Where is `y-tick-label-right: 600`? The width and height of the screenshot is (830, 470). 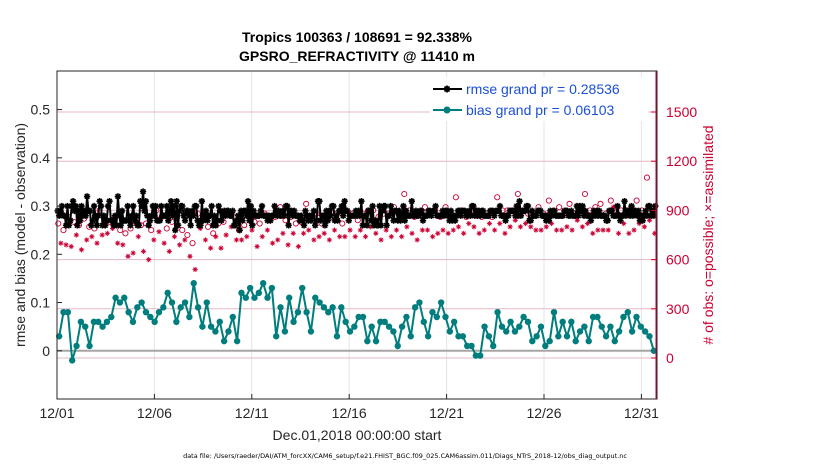 y-tick-label-right: 600 is located at coordinates (678, 260).